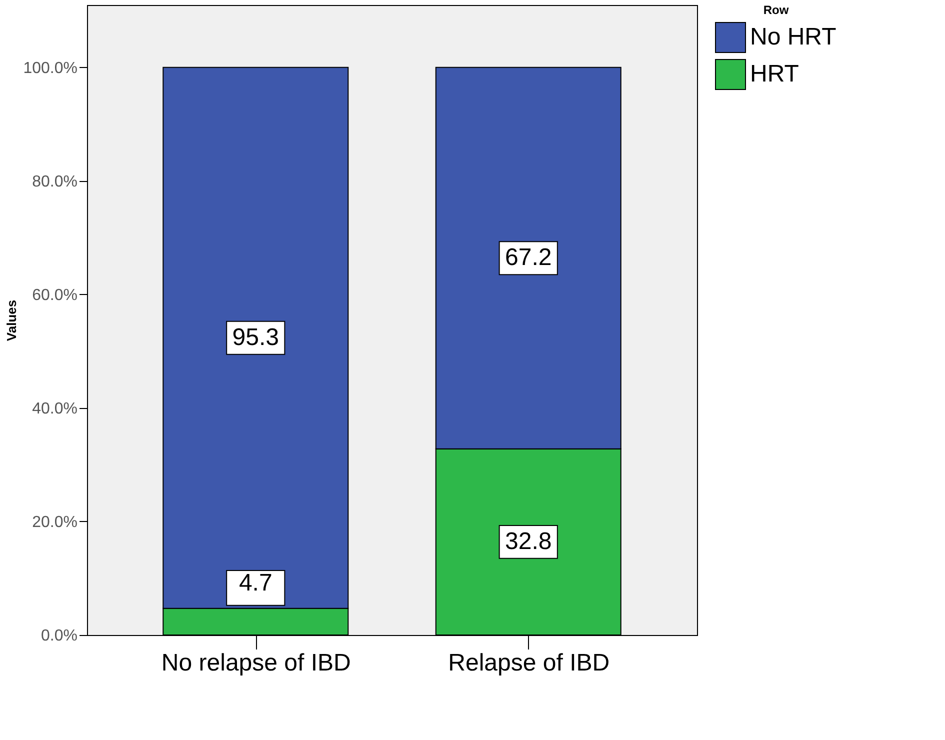 The height and width of the screenshot is (740, 945). Describe the element at coordinates (59, 636) in the screenshot. I see `y-tick-label: 0.0%` at that location.